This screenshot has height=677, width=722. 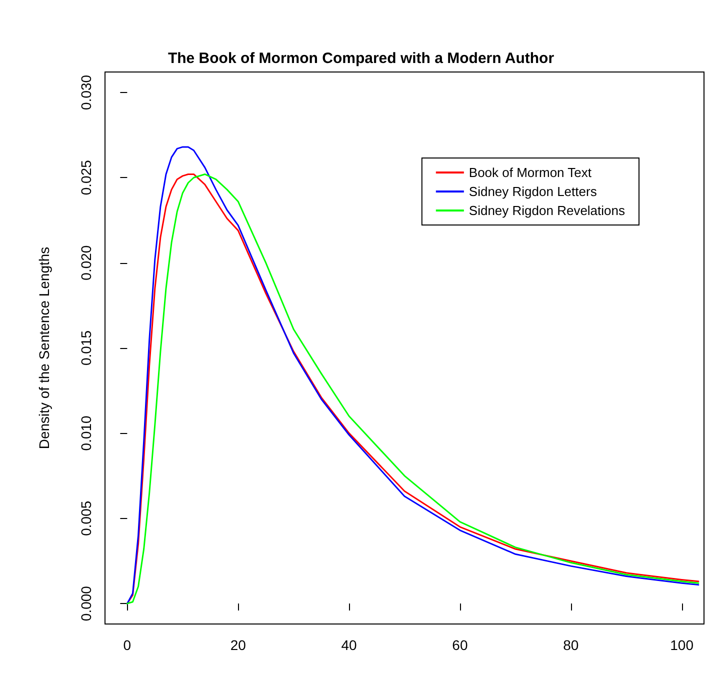 What do you see at coordinates (571, 645) in the screenshot?
I see `x-tick-label: 80` at bounding box center [571, 645].